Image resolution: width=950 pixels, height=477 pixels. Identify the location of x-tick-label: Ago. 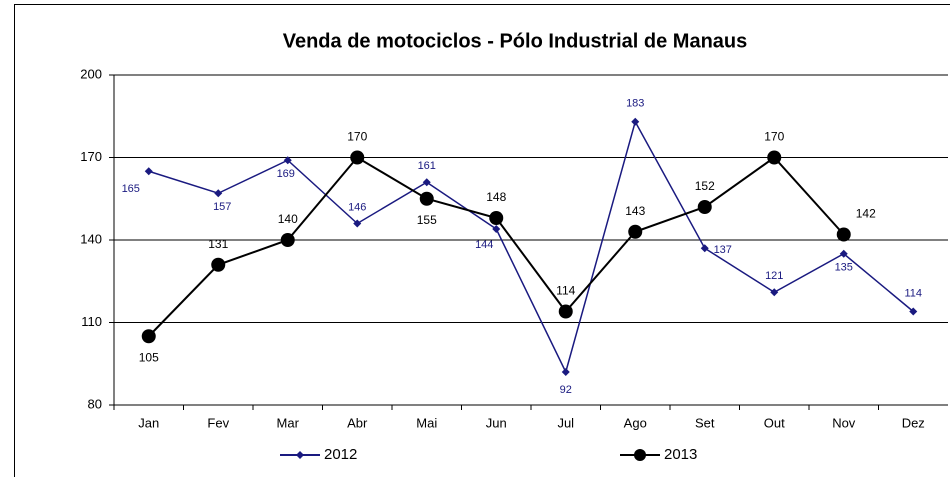
(635, 422).